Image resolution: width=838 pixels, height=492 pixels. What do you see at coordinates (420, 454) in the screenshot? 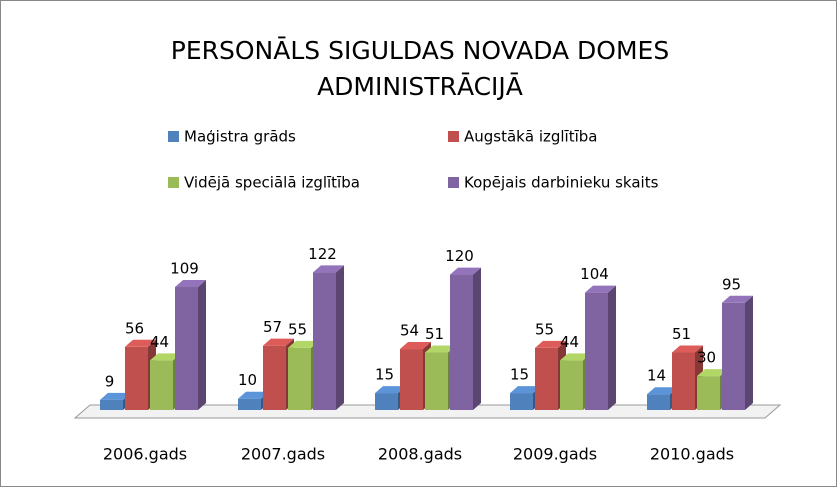
I see `x-tick-label: 2008.gads` at bounding box center [420, 454].